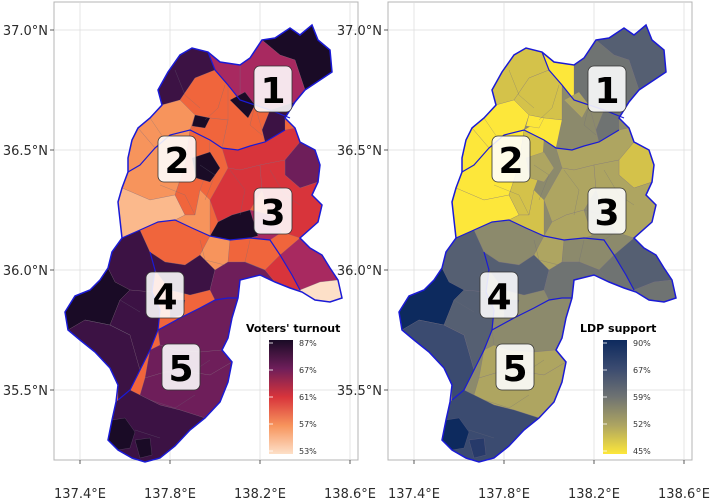  I want to click on legend-value: 90%, so click(642, 343).